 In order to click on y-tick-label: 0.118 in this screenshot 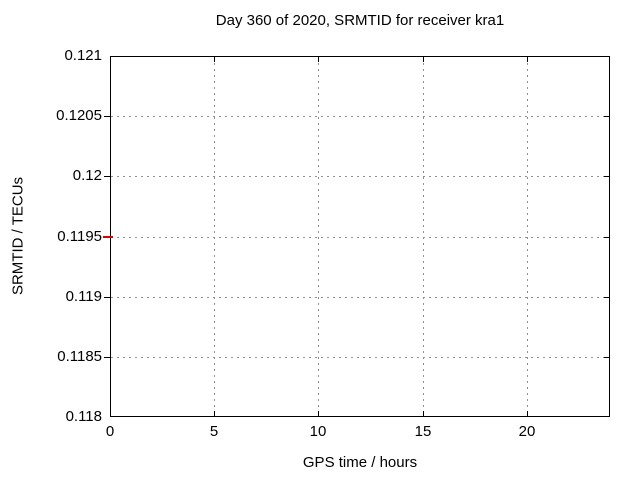, I will do `click(83, 416)`.